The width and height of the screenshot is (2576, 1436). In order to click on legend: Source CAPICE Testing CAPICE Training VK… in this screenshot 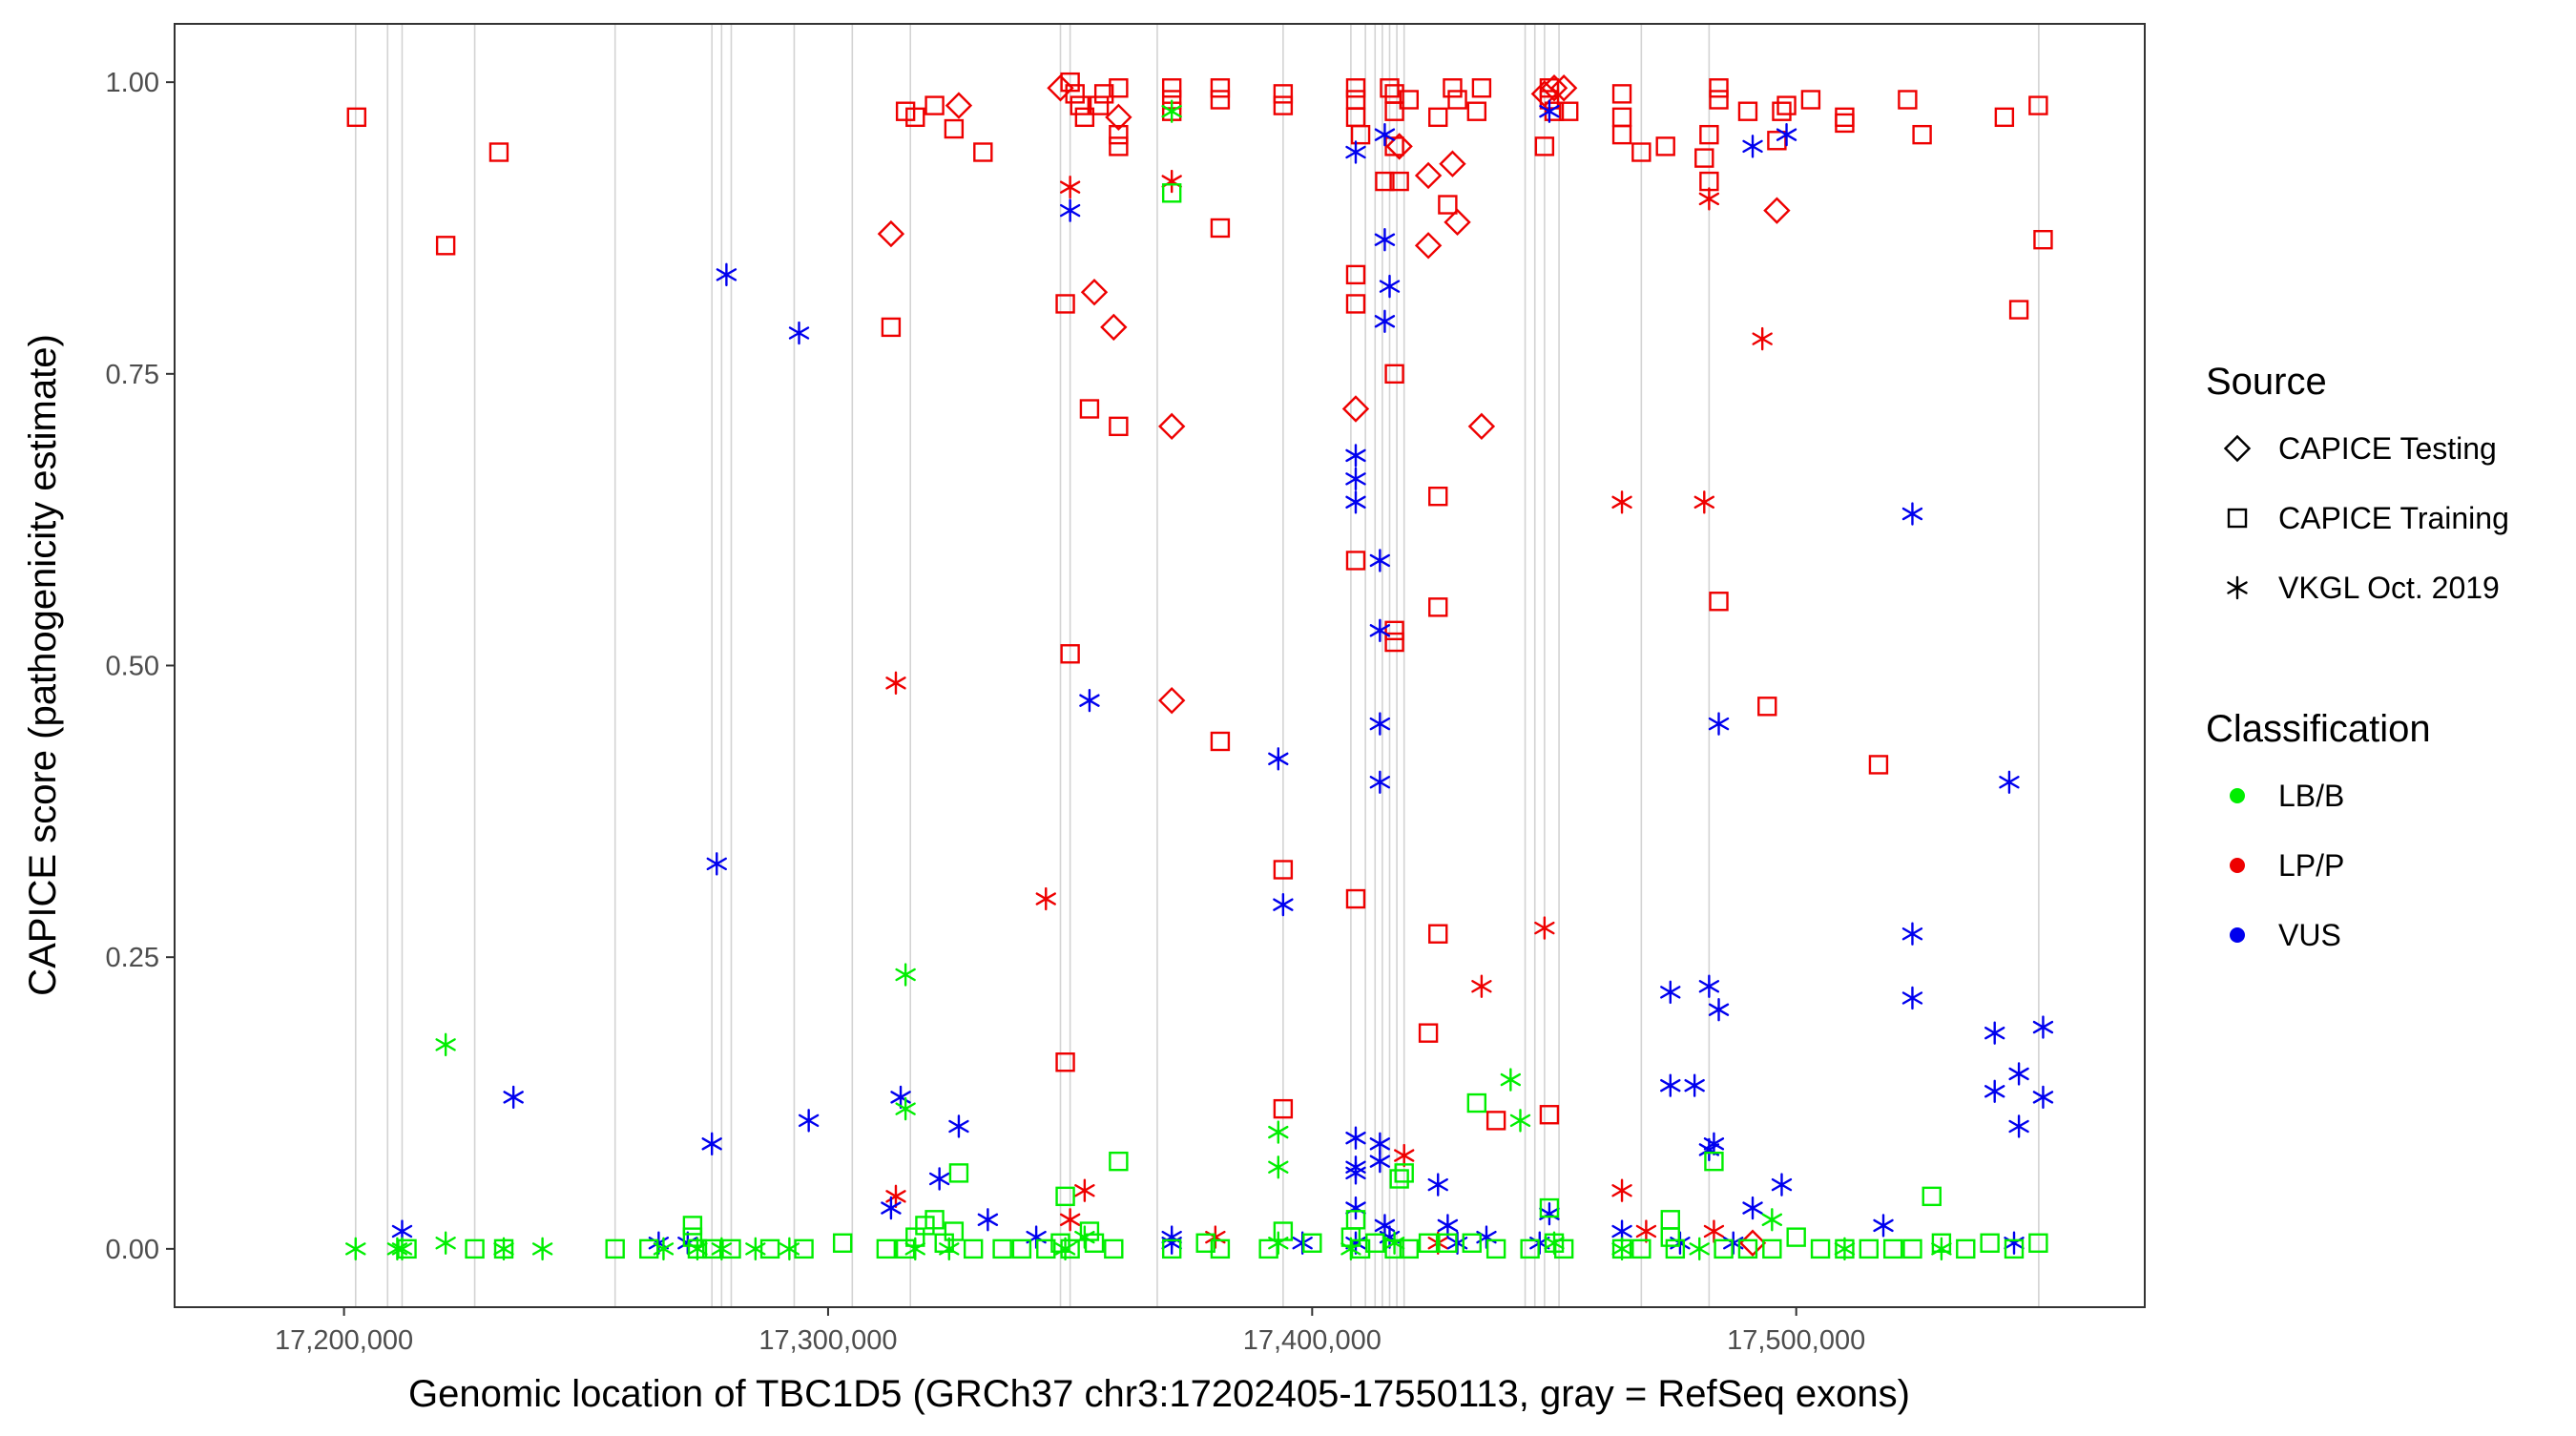, I will do `click(2357, 656)`.